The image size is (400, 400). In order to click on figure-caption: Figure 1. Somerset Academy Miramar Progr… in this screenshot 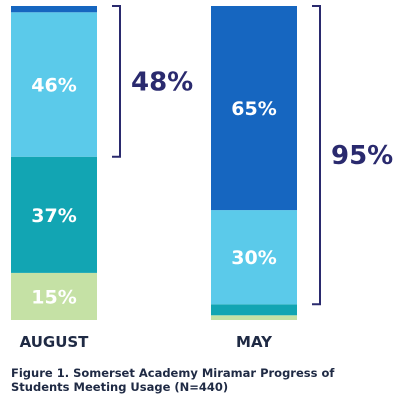, I will do `click(173, 380)`.